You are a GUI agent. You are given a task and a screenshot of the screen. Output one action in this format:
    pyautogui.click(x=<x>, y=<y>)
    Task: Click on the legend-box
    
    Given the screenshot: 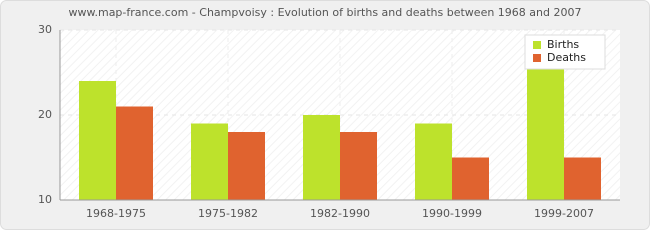 What is the action you would take?
    pyautogui.click(x=565, y=52)
    